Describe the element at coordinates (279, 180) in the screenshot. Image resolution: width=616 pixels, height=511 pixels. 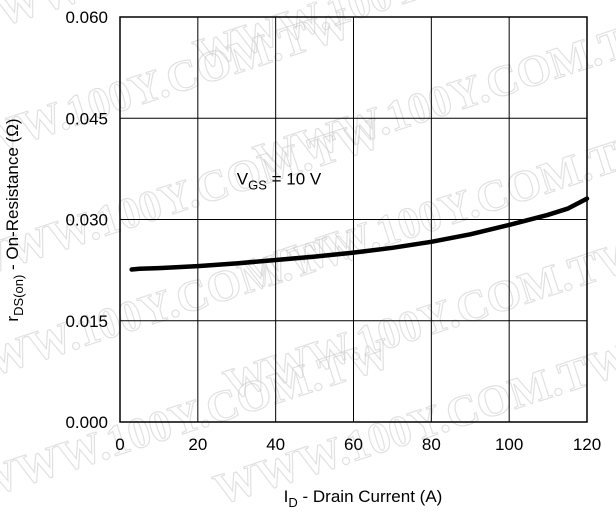
I see `annotation-vgs: VGS = 10 V` at that location.